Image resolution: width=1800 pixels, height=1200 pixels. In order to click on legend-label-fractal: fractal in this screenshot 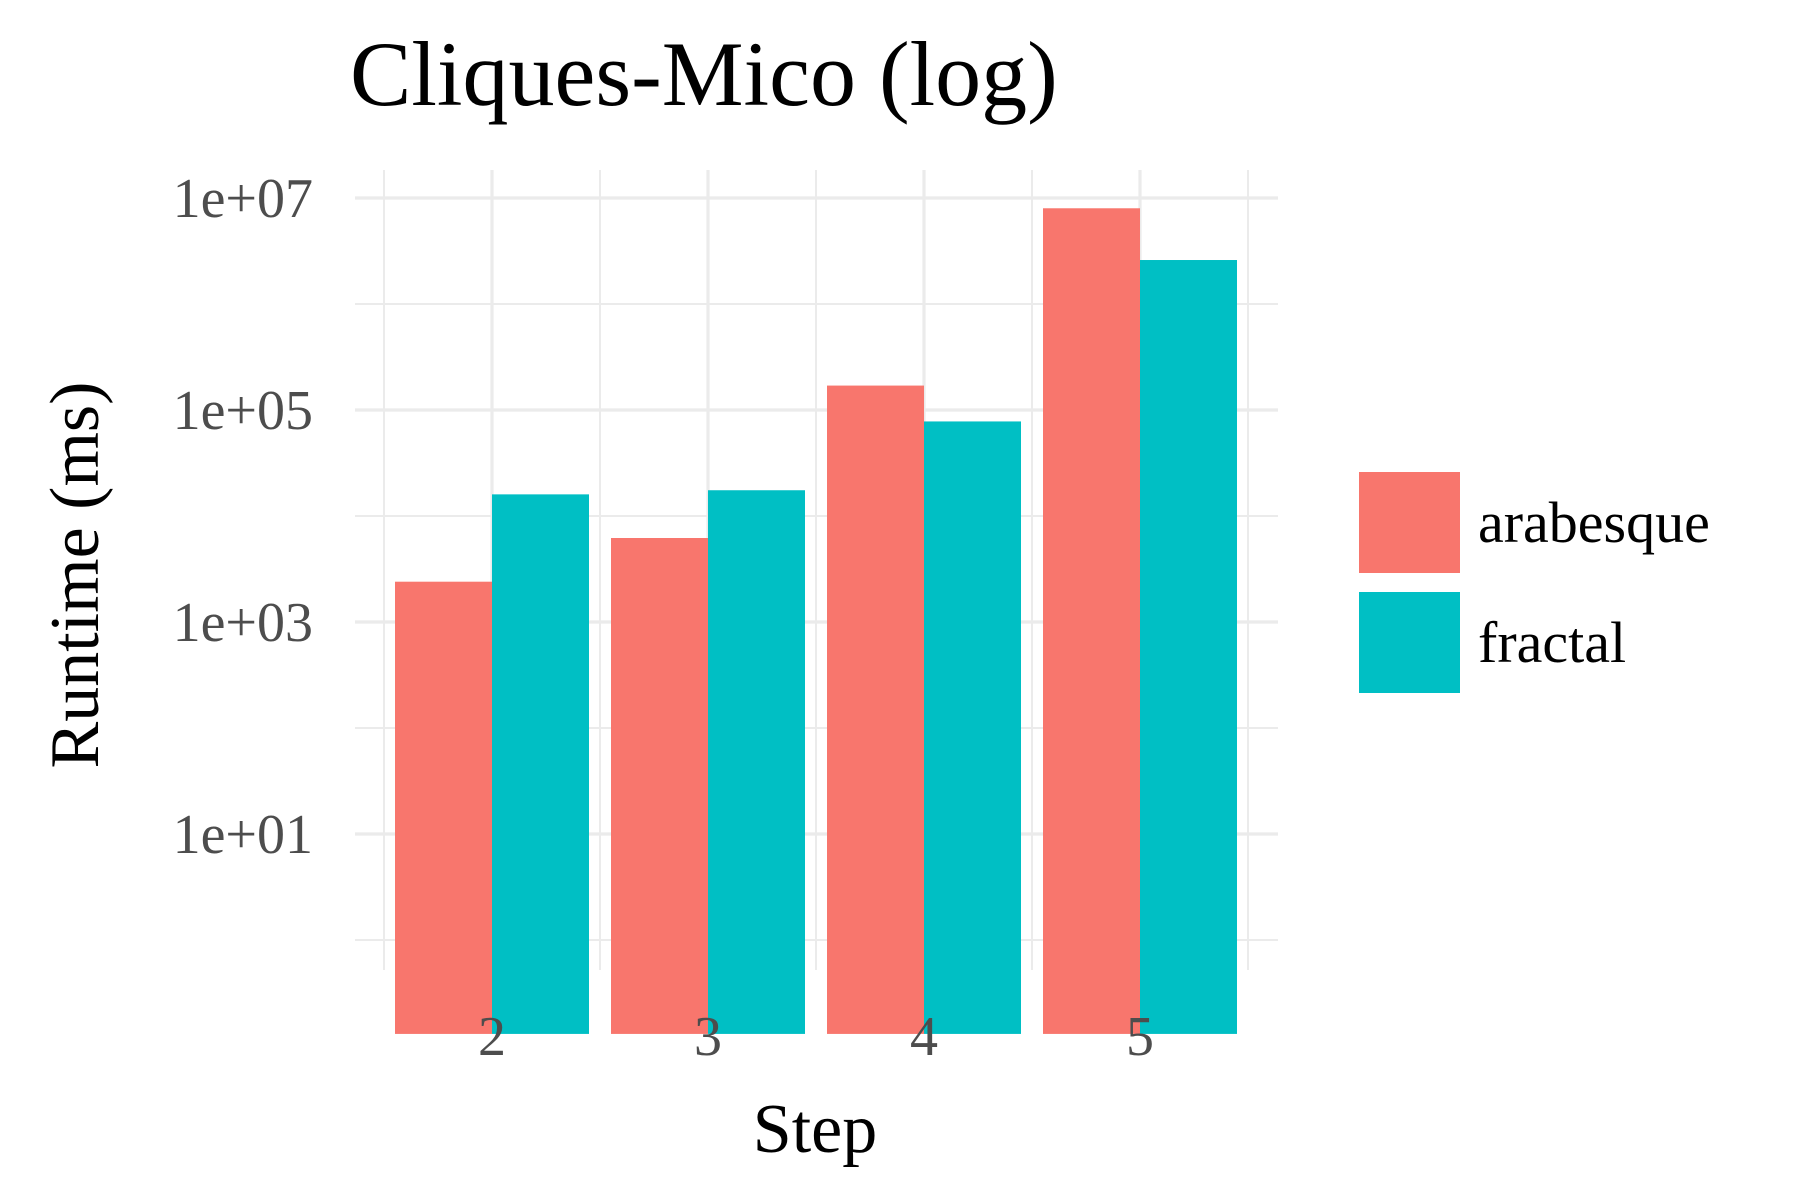, I will do `click(1552, 642)`.